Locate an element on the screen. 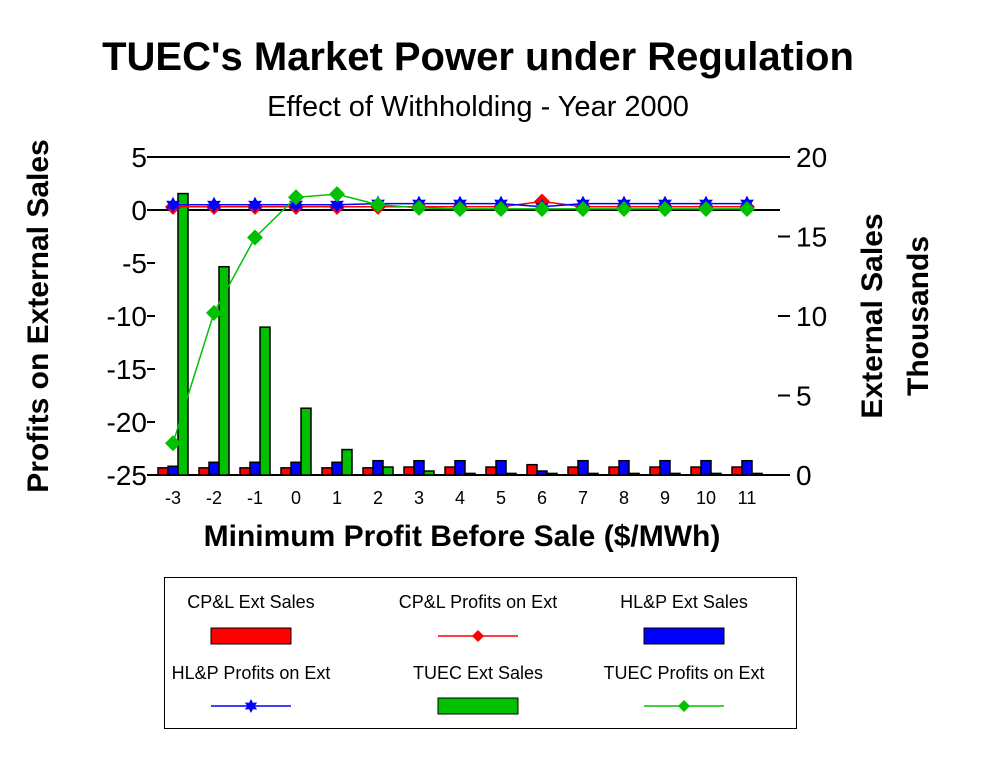 The width and height of the screenshot is (992, 768). x-tick-label: 0 is located at coordinates (296, 498).